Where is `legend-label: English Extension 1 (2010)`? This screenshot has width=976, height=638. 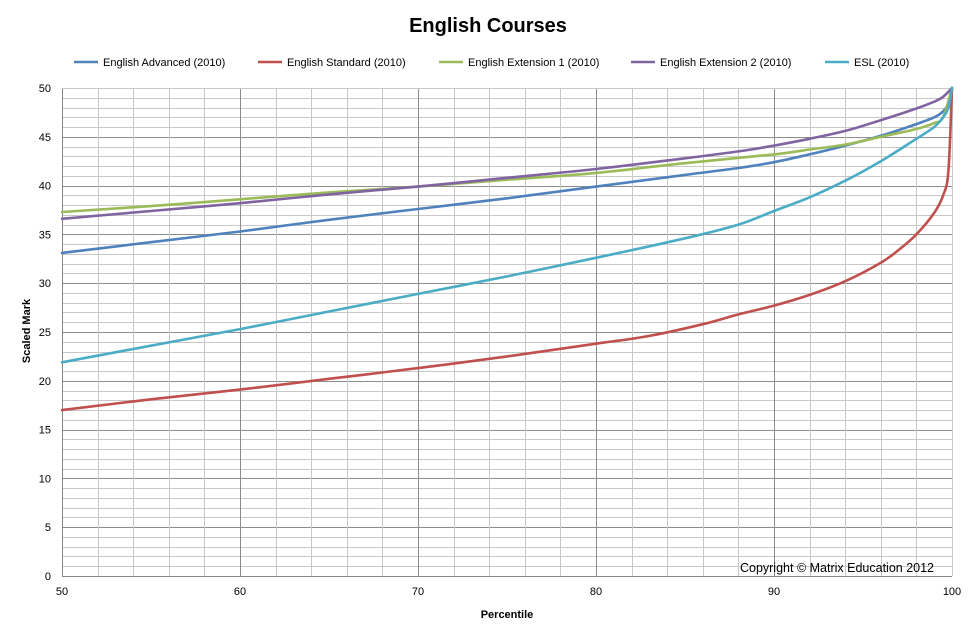
legend-label: English Extension 1 (2010) is located at coordinates (533, 63).